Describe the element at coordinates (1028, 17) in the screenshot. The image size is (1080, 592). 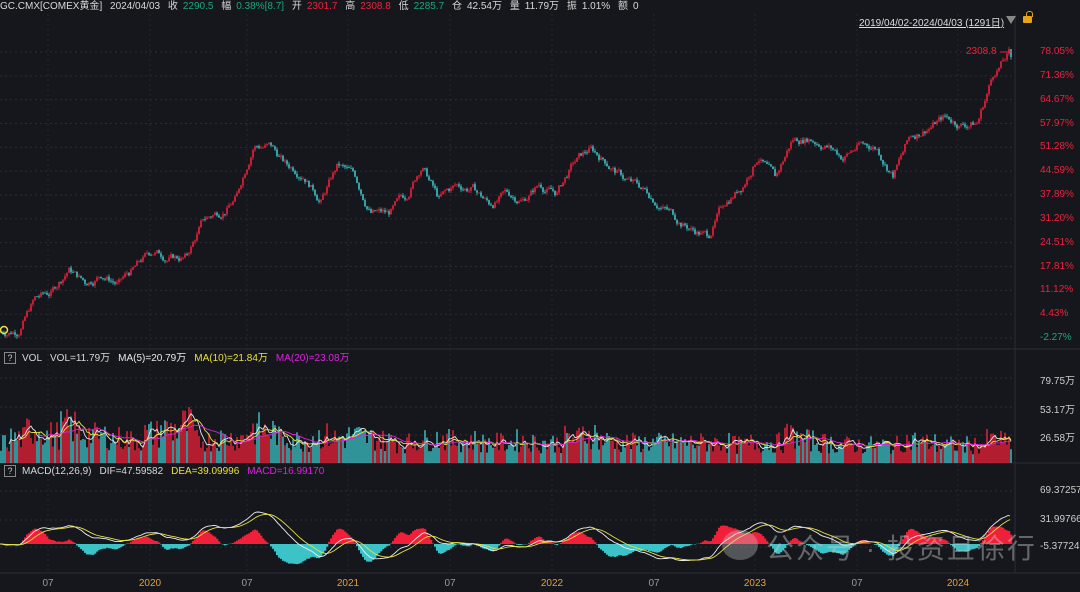
I see `unlock-icon` at that location.